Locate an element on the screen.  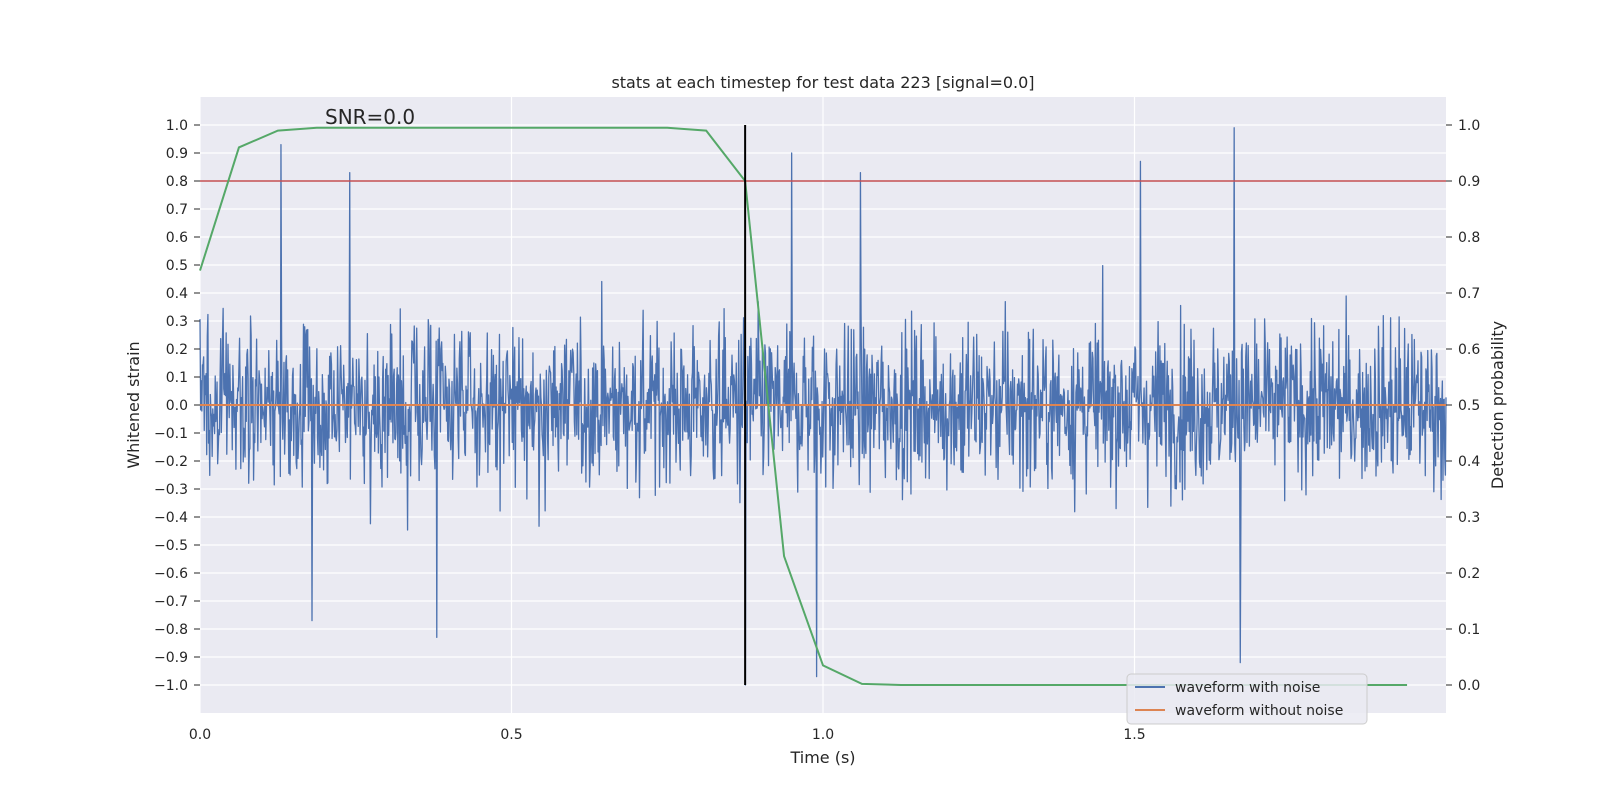
y-right-axis-ticks: 1.0 0.9 0.8 0.7 0.6 0.5 0.4 0.3 0.2 0.1 0.0 is located at coordinates (1463, 406).